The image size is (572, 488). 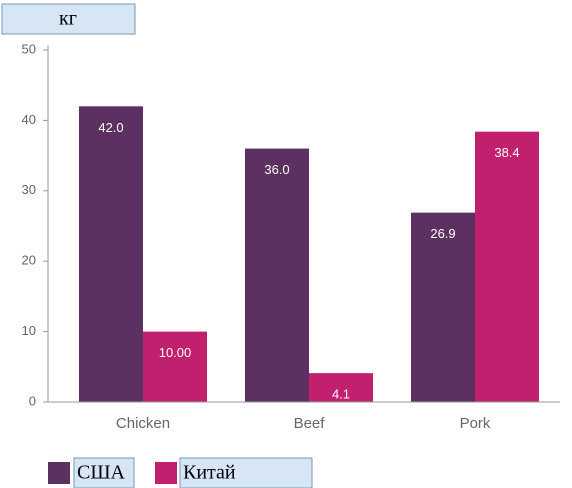 What do you see at coordinates (310, 423) in the screenshot?
I see `x-tick-label: Beef` at bounding box center [310, 423].